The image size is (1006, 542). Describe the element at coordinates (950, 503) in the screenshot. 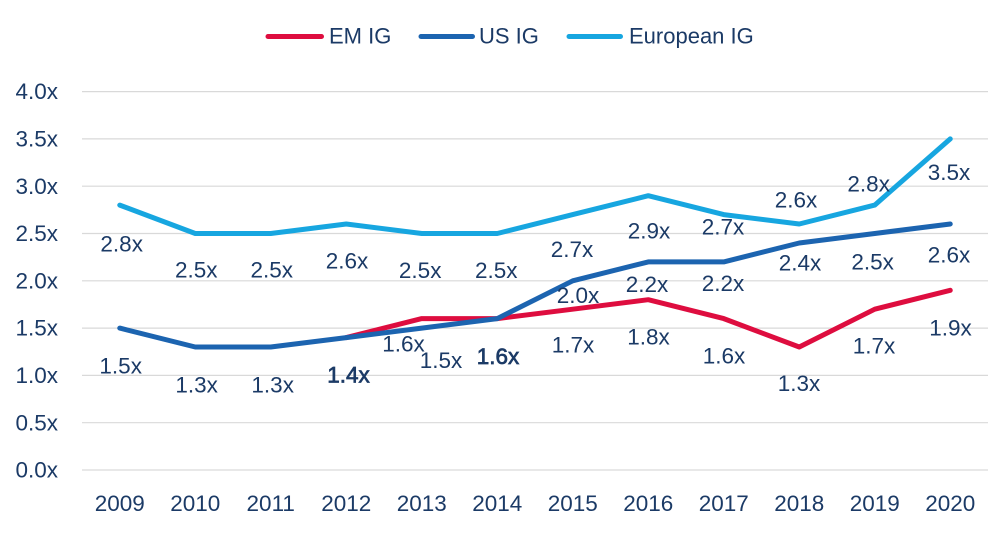

I see `svg-text: 2020` at that location.